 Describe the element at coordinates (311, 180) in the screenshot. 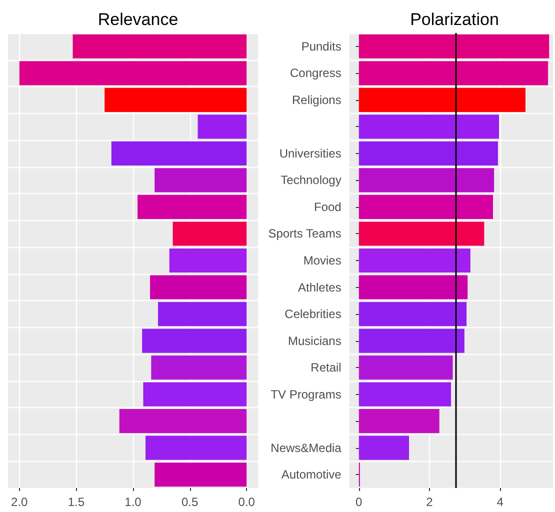

I see `y-tick-label: Technology` at that location.